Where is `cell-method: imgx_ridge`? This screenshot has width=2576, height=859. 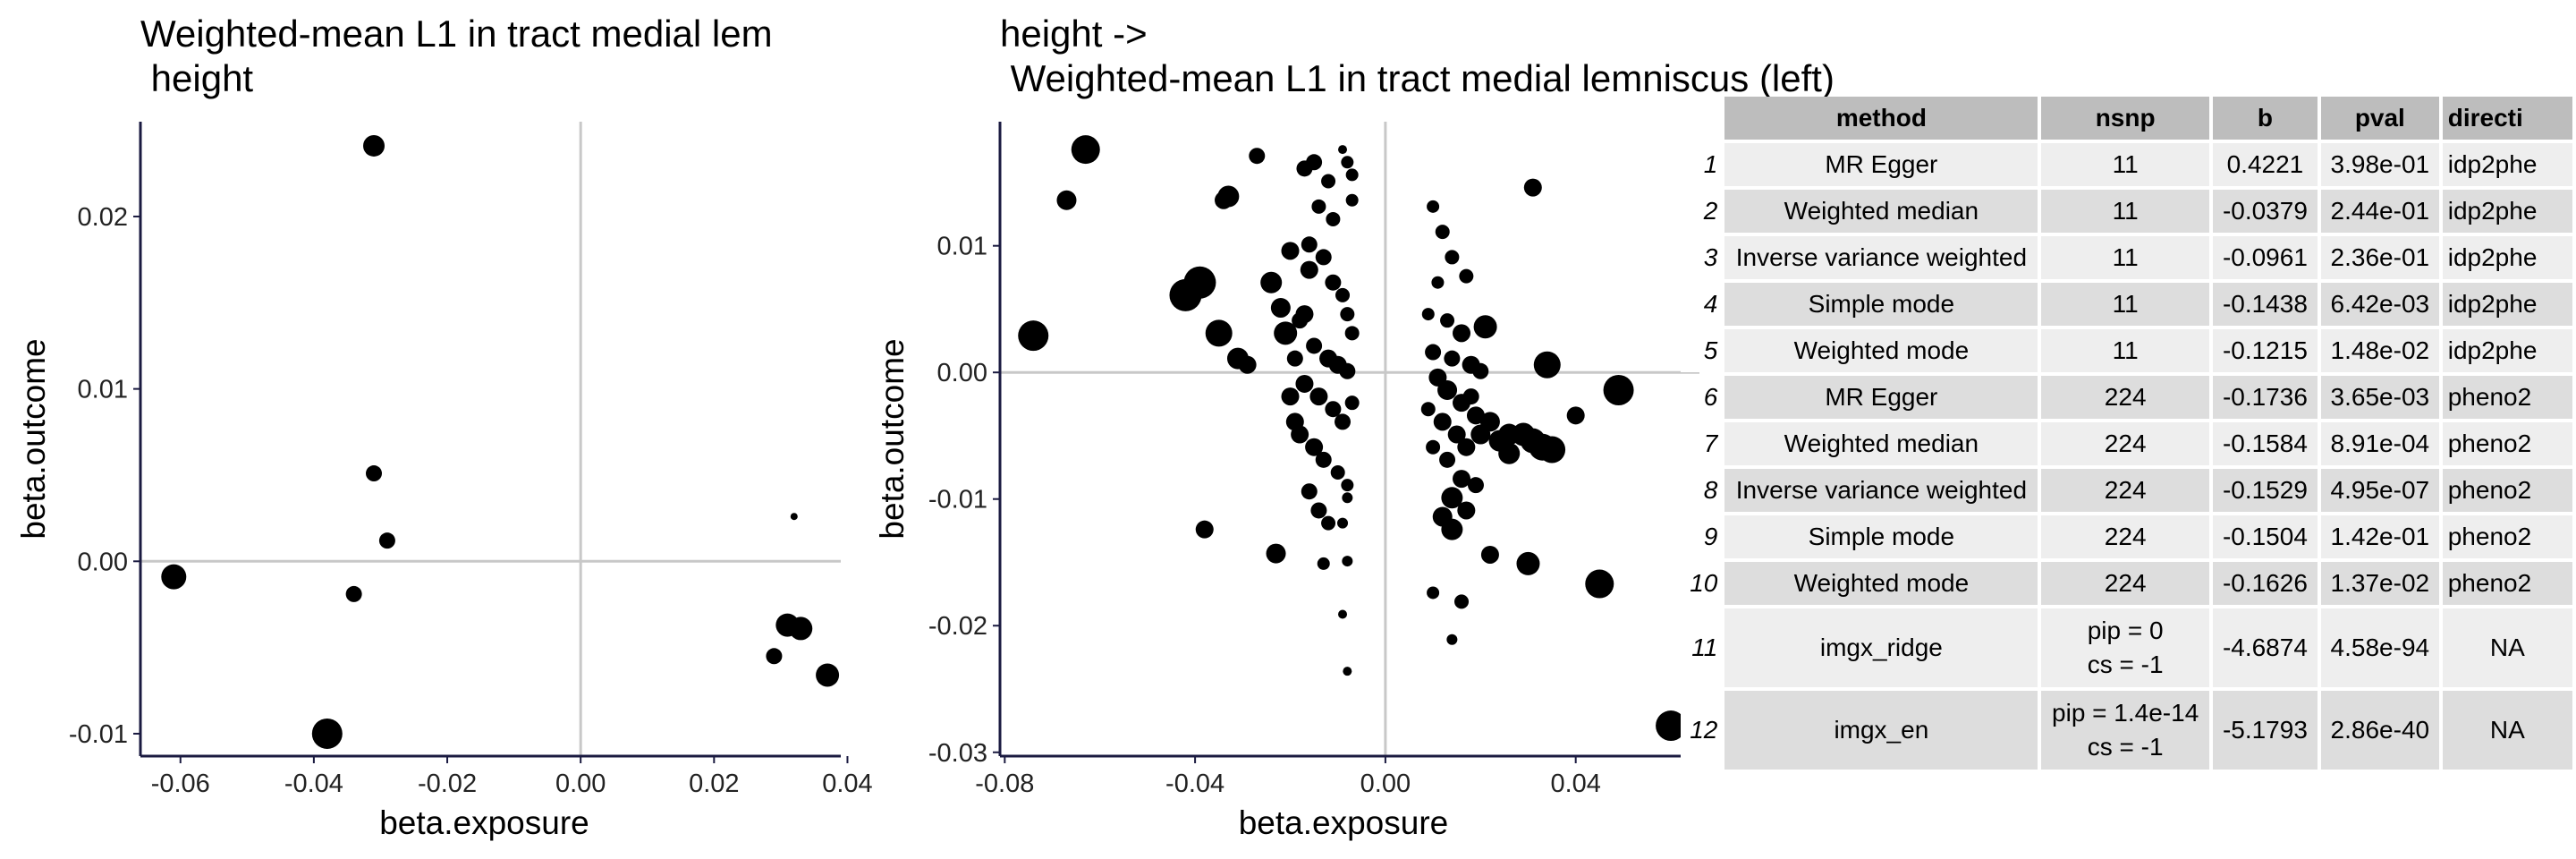 cell-method: imgx_ridge is located at coordinates (1881, 647).